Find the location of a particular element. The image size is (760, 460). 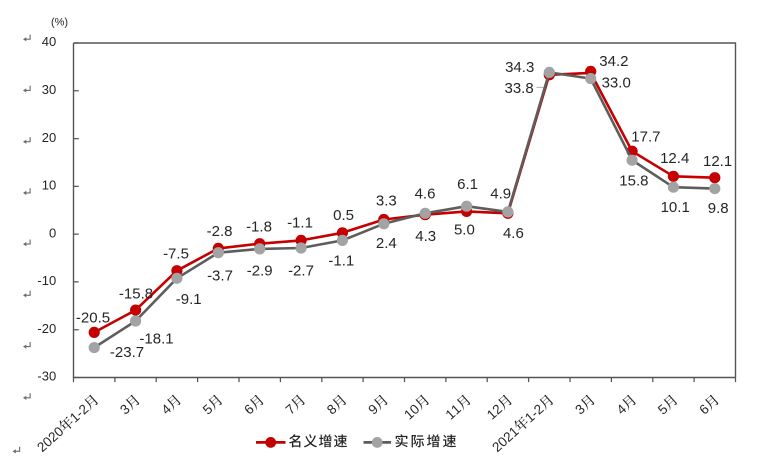

svg-text: -7.5 is located at coordinates (176, 253).